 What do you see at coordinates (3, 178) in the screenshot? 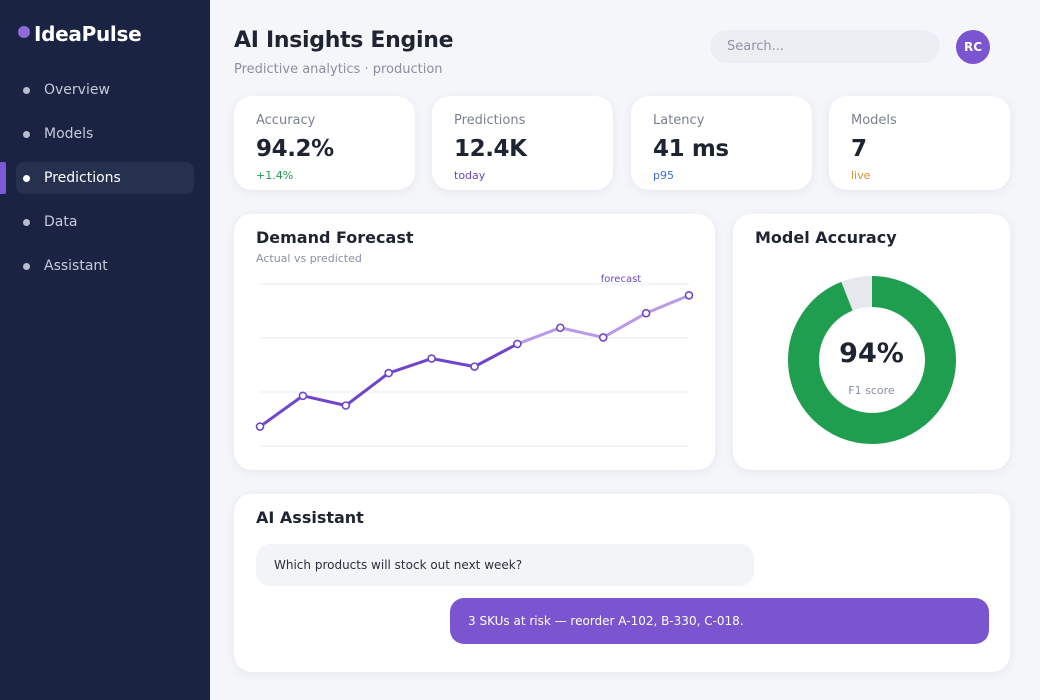
I see `active-indicator` at bounding box center [3, 178].